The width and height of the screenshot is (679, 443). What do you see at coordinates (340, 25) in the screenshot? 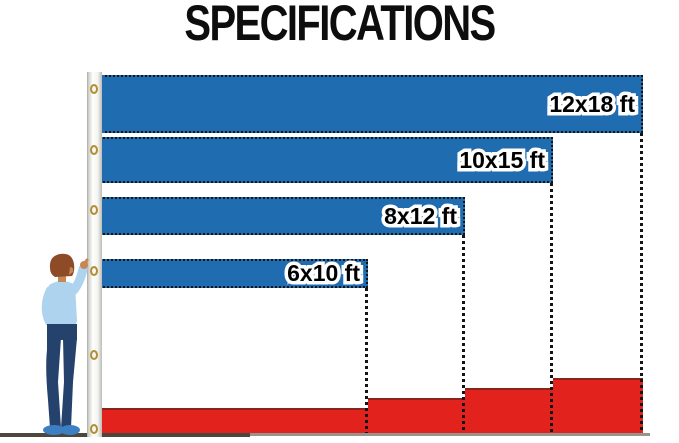
I see `page-title: SPECIFICATIONS` at bounding box center [340, 25].